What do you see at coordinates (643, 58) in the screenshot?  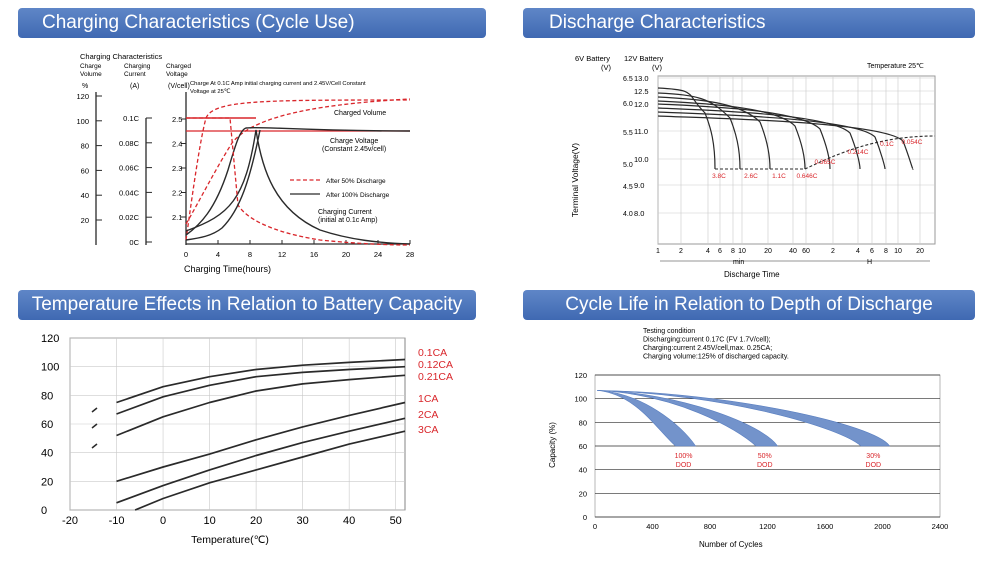 I see `col-12v: 12V Battery` at bounding box center [643, 58].